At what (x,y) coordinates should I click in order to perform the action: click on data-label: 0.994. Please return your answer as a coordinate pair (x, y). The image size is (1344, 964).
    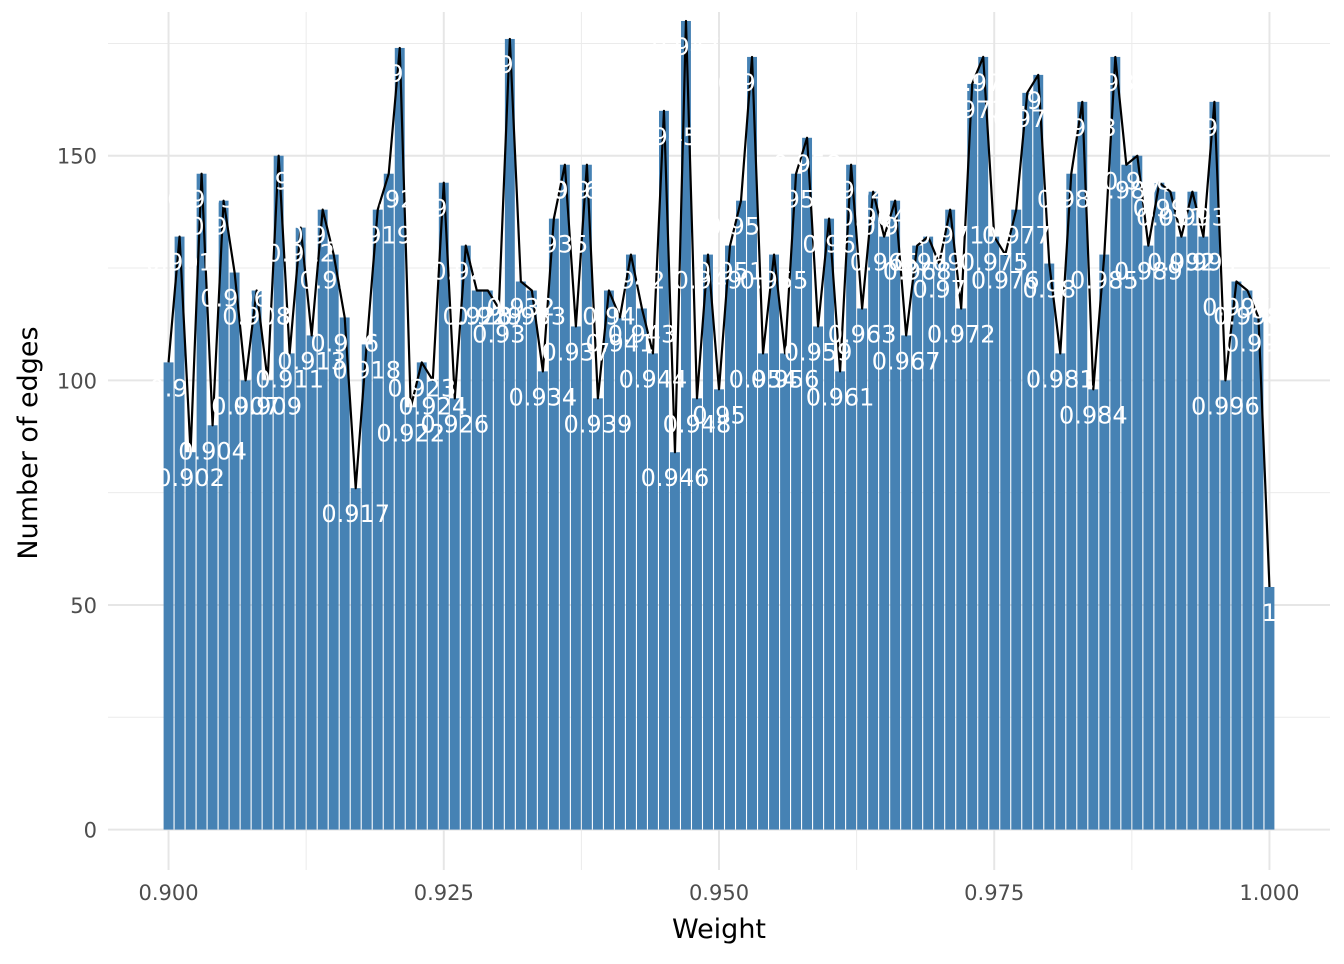
    Looking at the image, I should click on (1203, 263).